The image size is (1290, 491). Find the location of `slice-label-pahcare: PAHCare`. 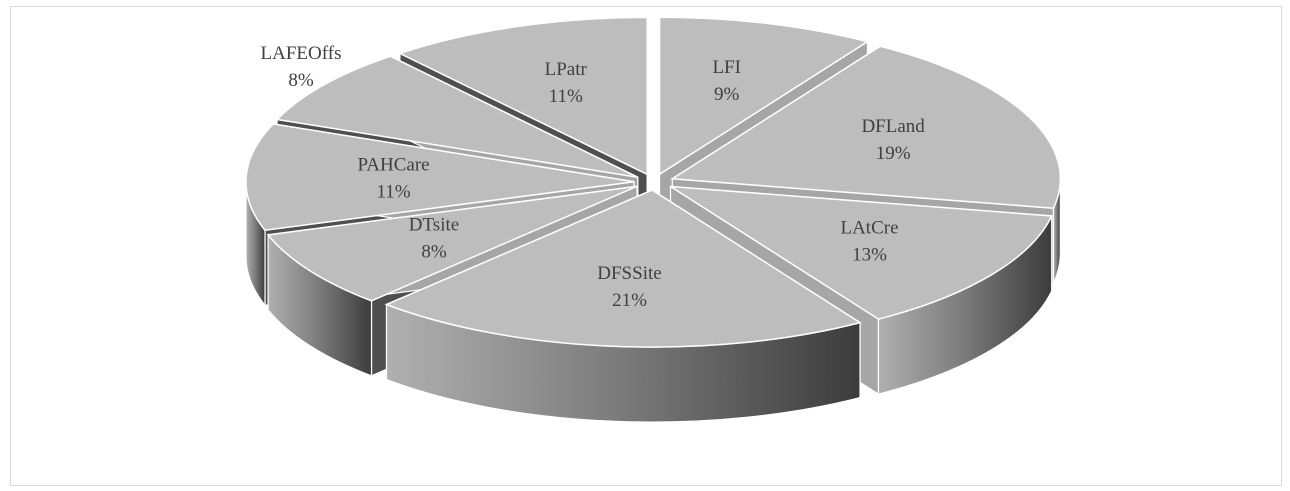

slice-label-pahcare: PAHCare is located at coordinates (393, 165).